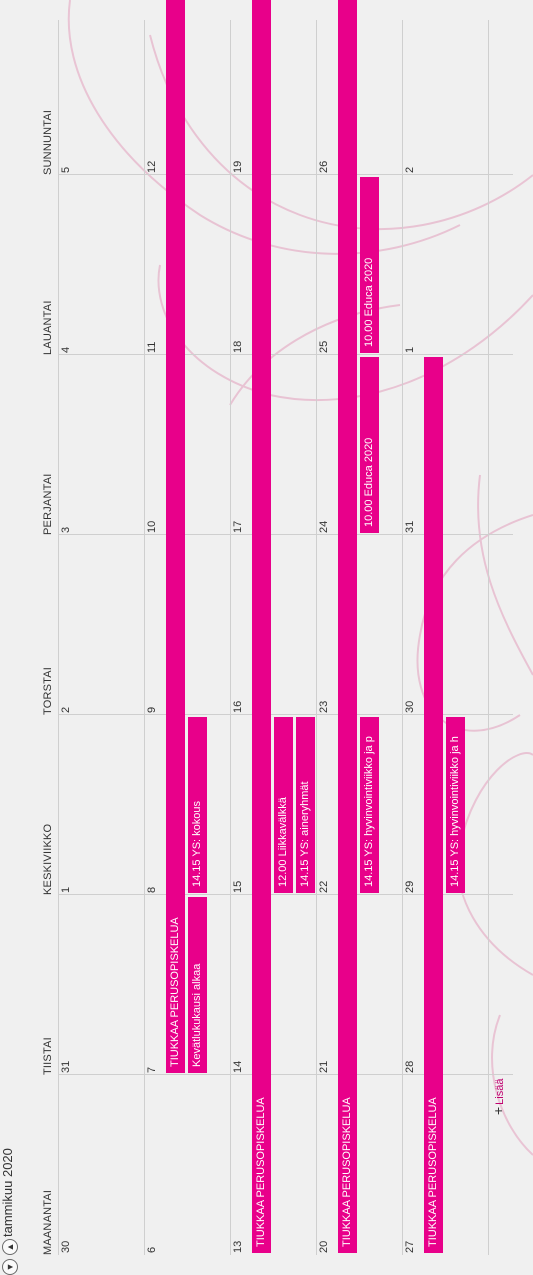  I want to click on day-number: 11, so click(152, 347).